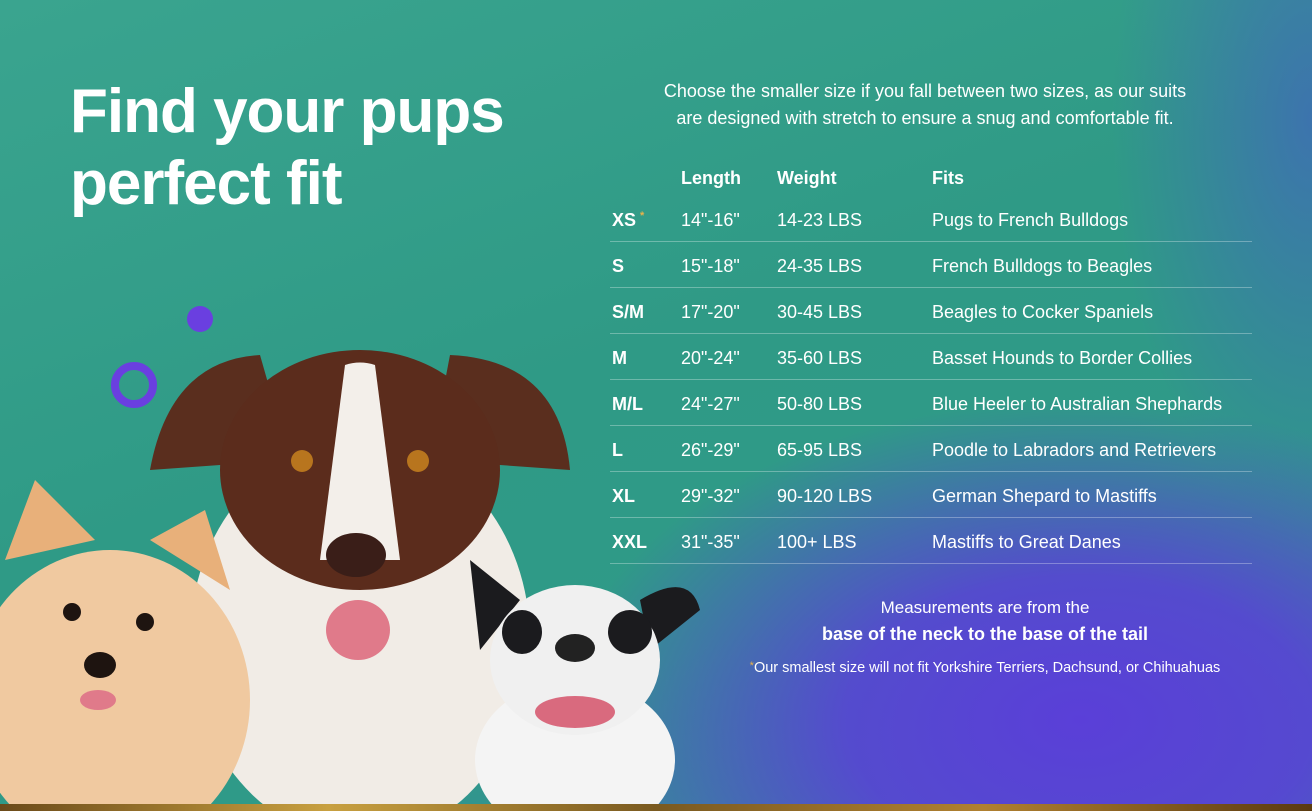 The width and height of the screenshot is (1312, 811). Describe the element at coordinates (948, 178) in the screenshot. I see `header-fits: Fits` at that location.